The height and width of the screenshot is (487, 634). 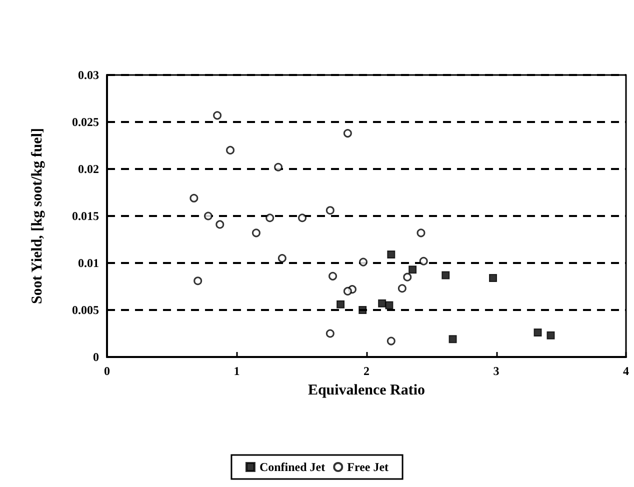 What do you see at coordinates (292, 467) in the screenshot?
I see `legend-label: Confined Jet` at bounding box center [292, 467].